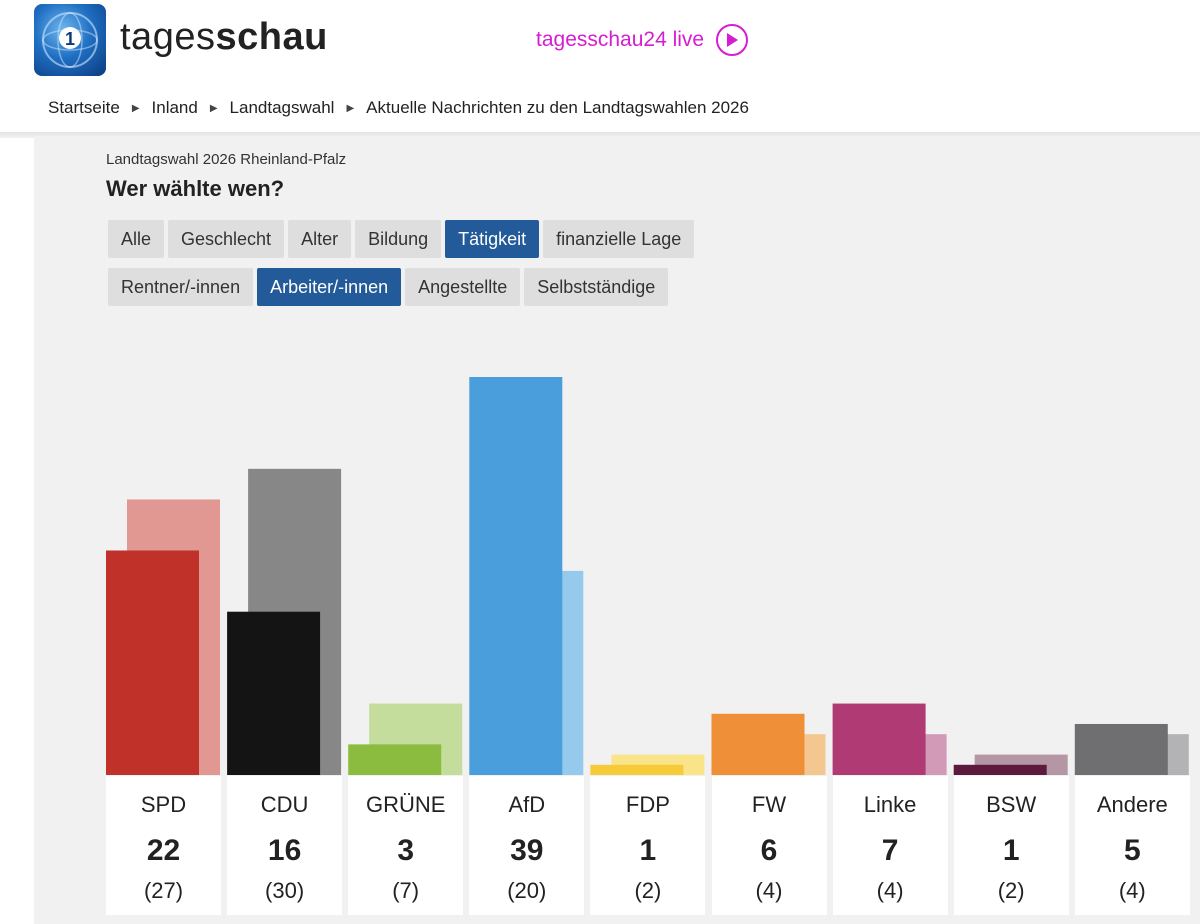  Describe the element at coordinates (527, 850) in the screenshot. I see `party-value: 39` at that location.